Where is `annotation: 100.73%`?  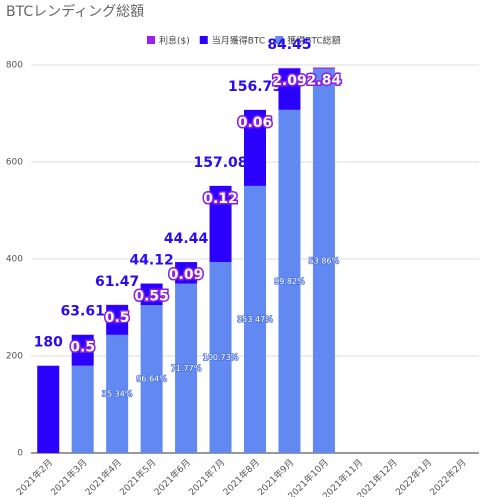
annotation: 100.73% is located at coordinates (221, 357).